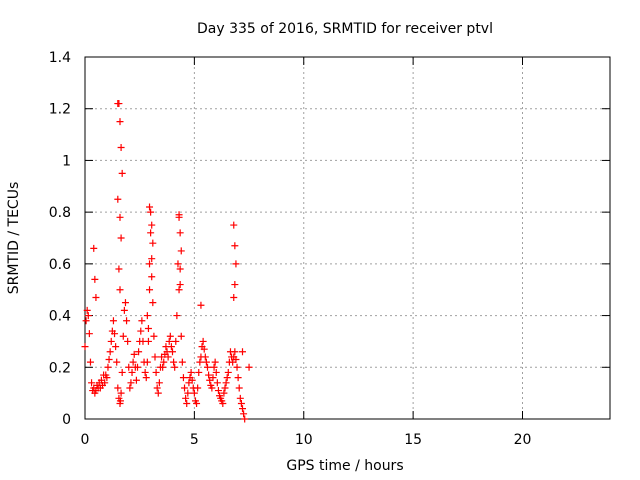  Describe the element at coordinates (60, 110) in the screenshot. I see `y-tick-label: 1.2` at that location.